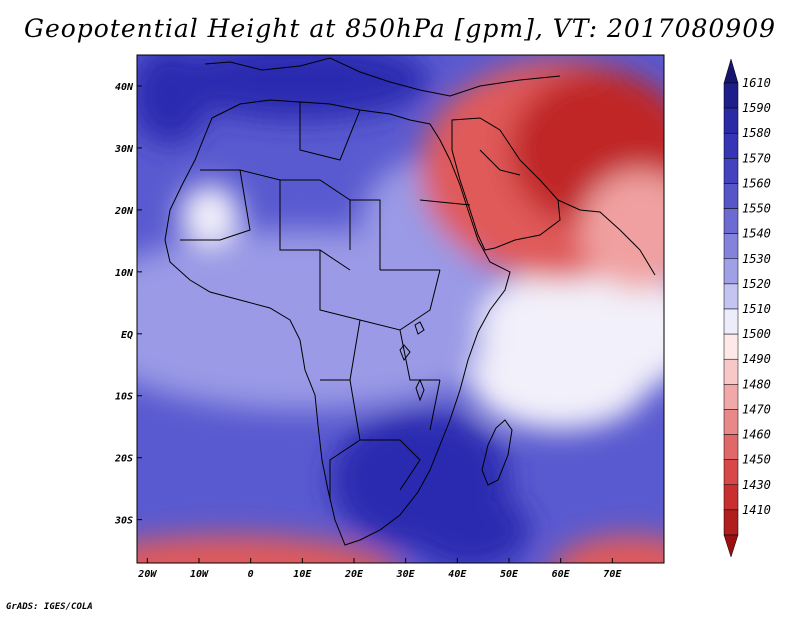  I want to click on x-tick-label: 20W, so click(147, 574).